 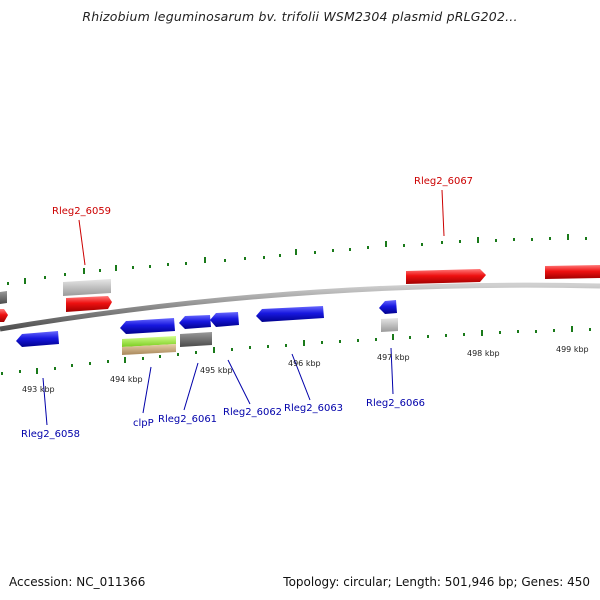 I want to click on scale-label-493: 493 kbp, so click(x=38, y=389).